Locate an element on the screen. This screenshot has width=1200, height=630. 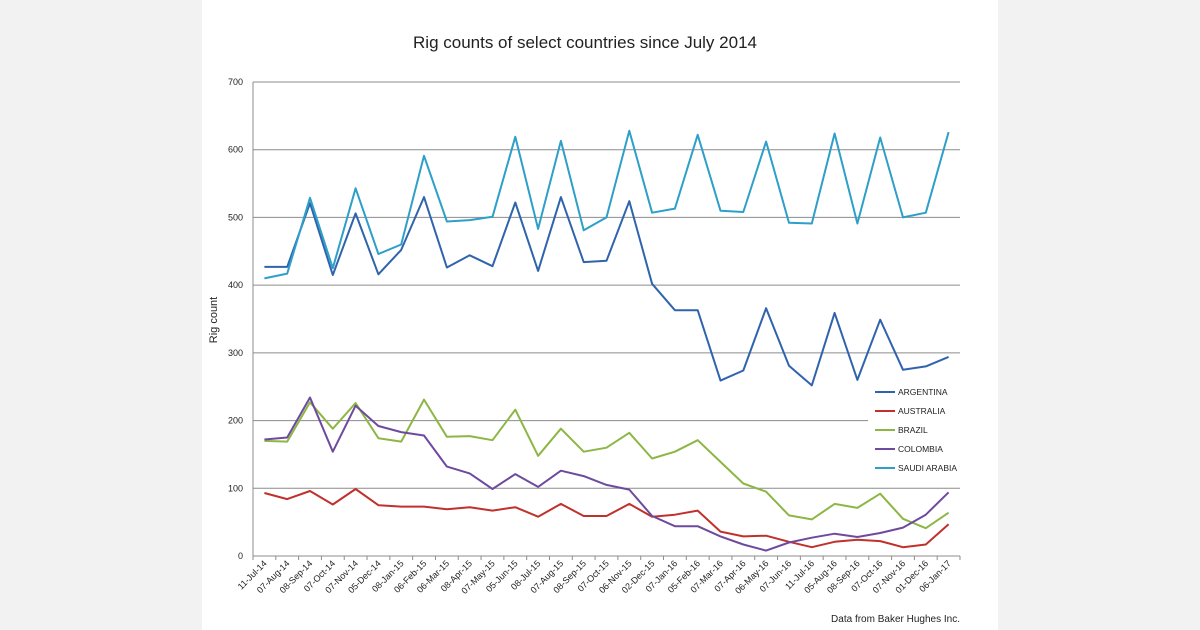
legend-label: BRAZIL is located at coordinates (913, 430).